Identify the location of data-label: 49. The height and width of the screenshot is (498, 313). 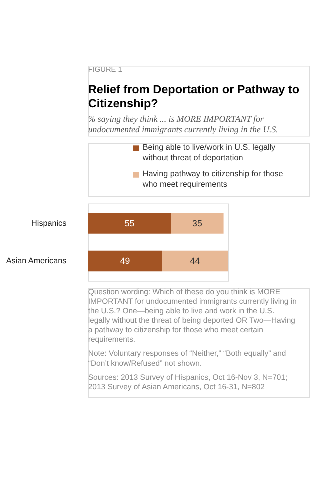
(125, 261).